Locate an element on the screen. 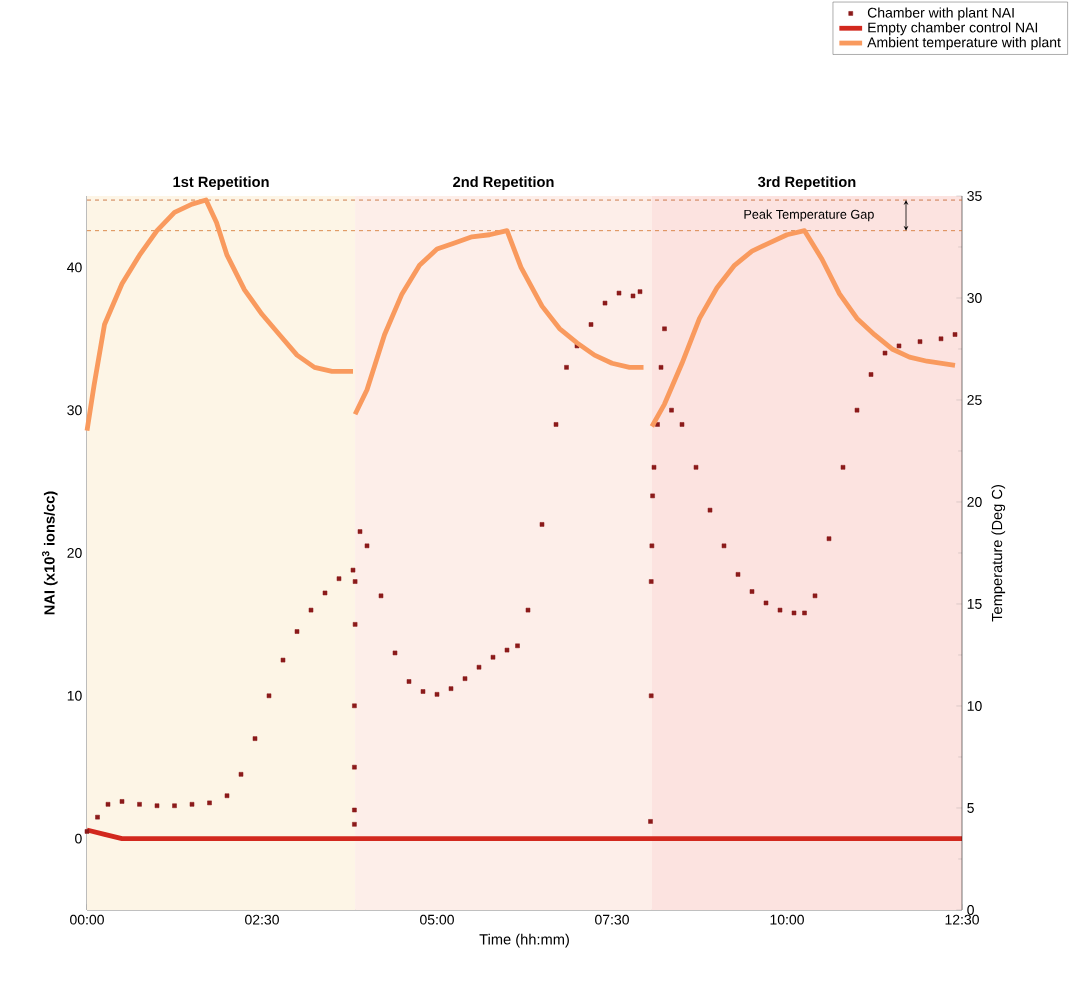 Image resolution: width=1070 pixels, height=984 pixels. y-axis-title: NAI (x10$^{3}$ ions/cc) is located at coordinates (50, 553).